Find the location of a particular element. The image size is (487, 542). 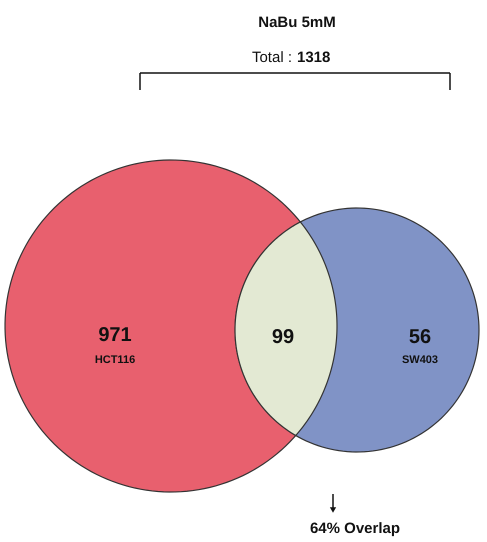

text: 64% Overlap is located at coordinates (355, 528).